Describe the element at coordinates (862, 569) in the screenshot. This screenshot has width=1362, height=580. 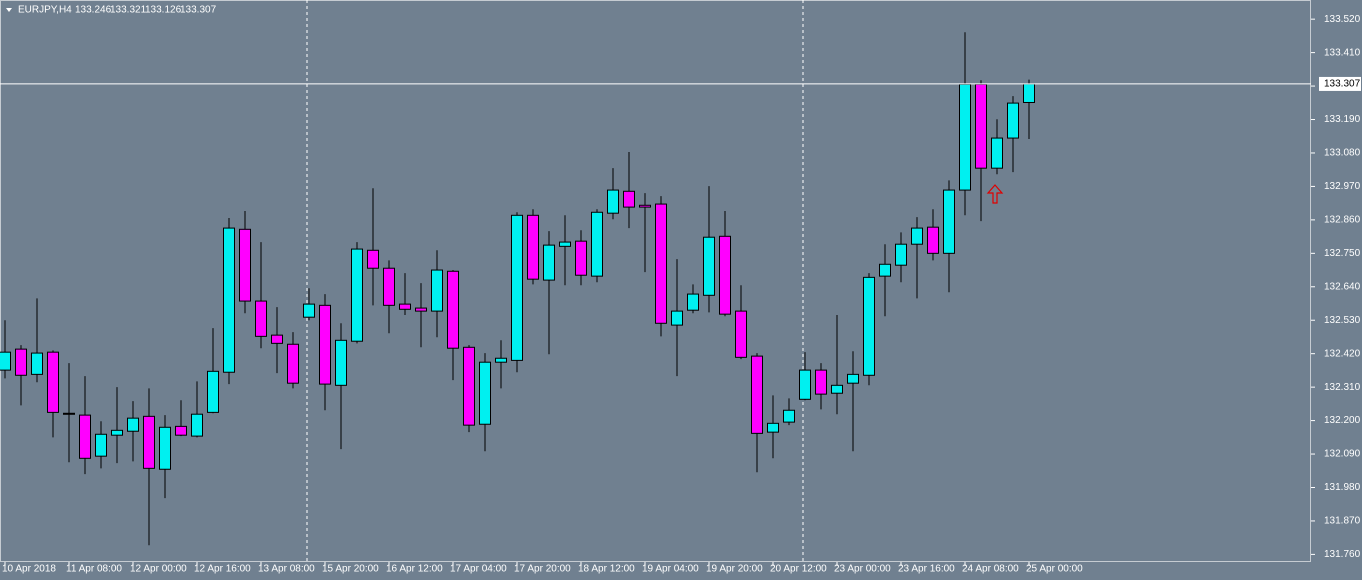
I see `x-tick-label: 23 Apr 00:00` at that location.